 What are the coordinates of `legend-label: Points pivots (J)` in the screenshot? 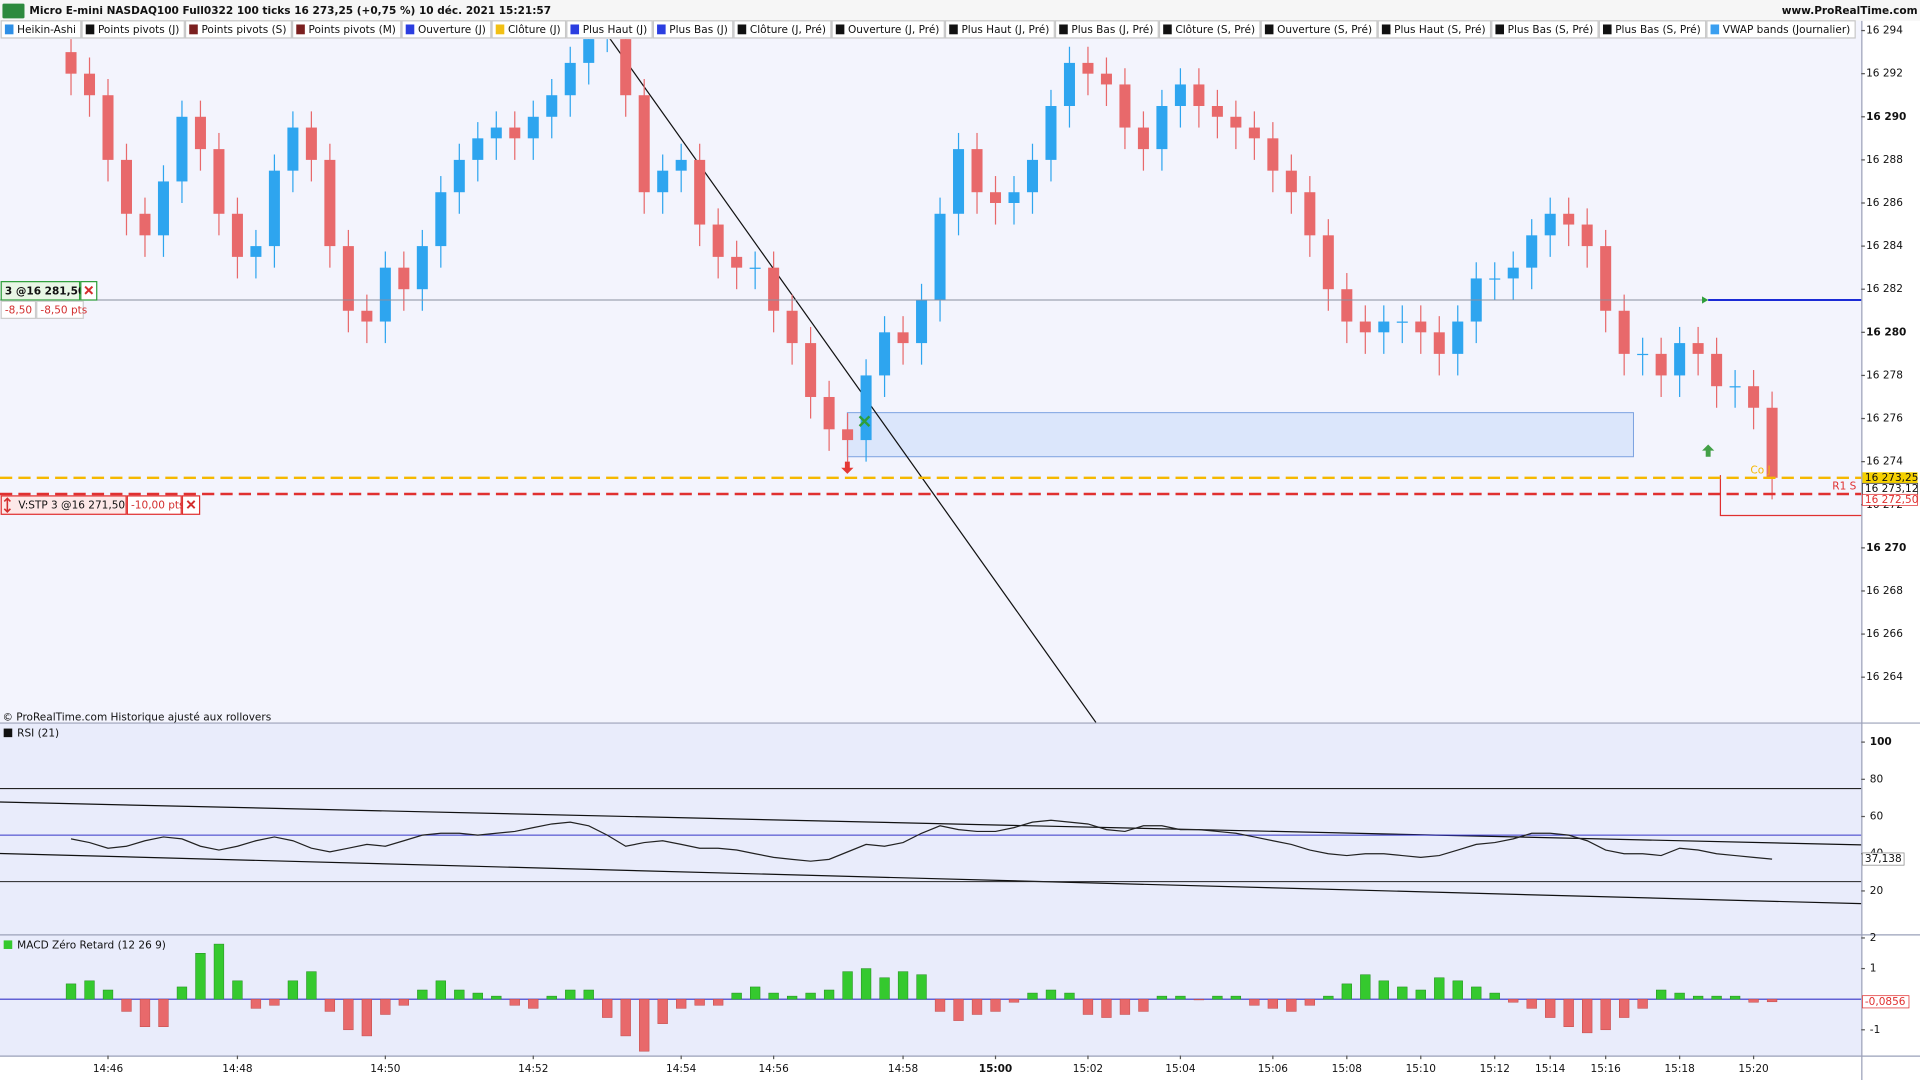 It's located at (138, 30).